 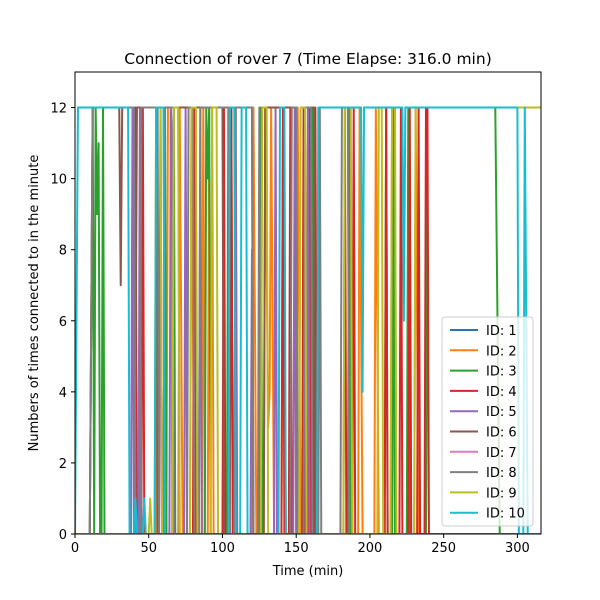 What do you see at coordinates (501, 372) in the screenshot?
I see `legend-label-3: ID: 3` at bounding box center [501, 372].